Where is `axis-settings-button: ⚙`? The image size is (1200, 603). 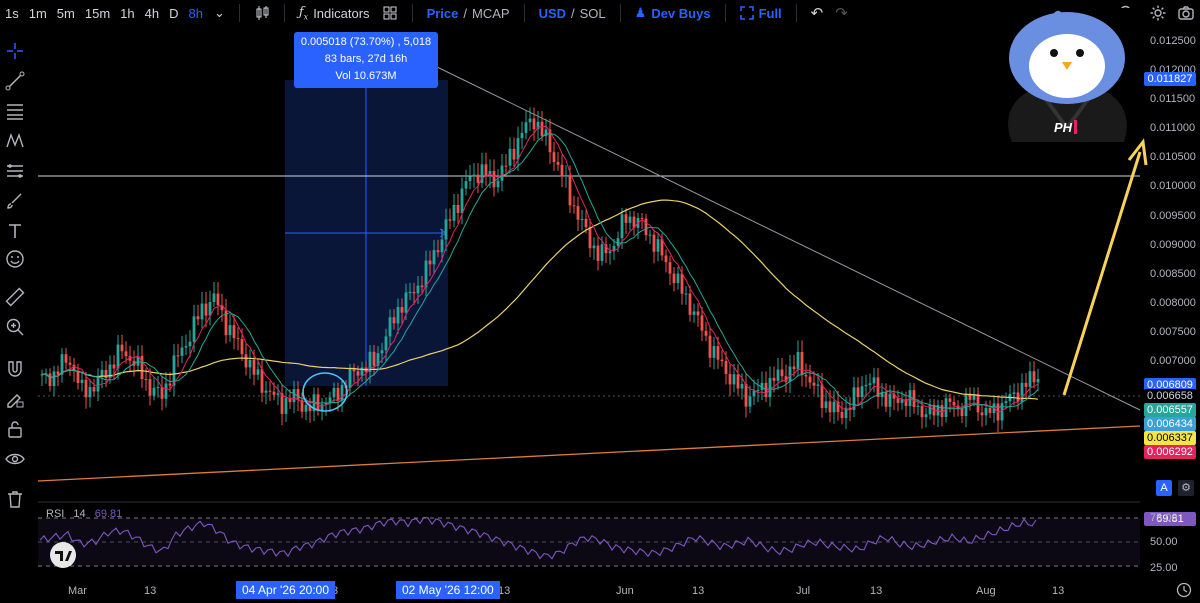
axis-settings-button: ⚙ is located at coordinates (1186, 488).